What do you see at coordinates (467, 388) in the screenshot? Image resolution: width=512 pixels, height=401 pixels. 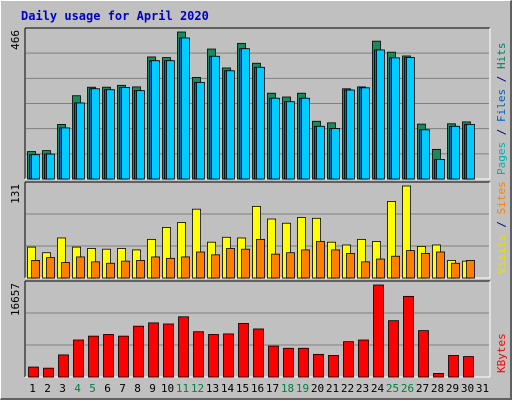 I see `x-tick-label-day-30: 30` at bounding box center [467, 388].